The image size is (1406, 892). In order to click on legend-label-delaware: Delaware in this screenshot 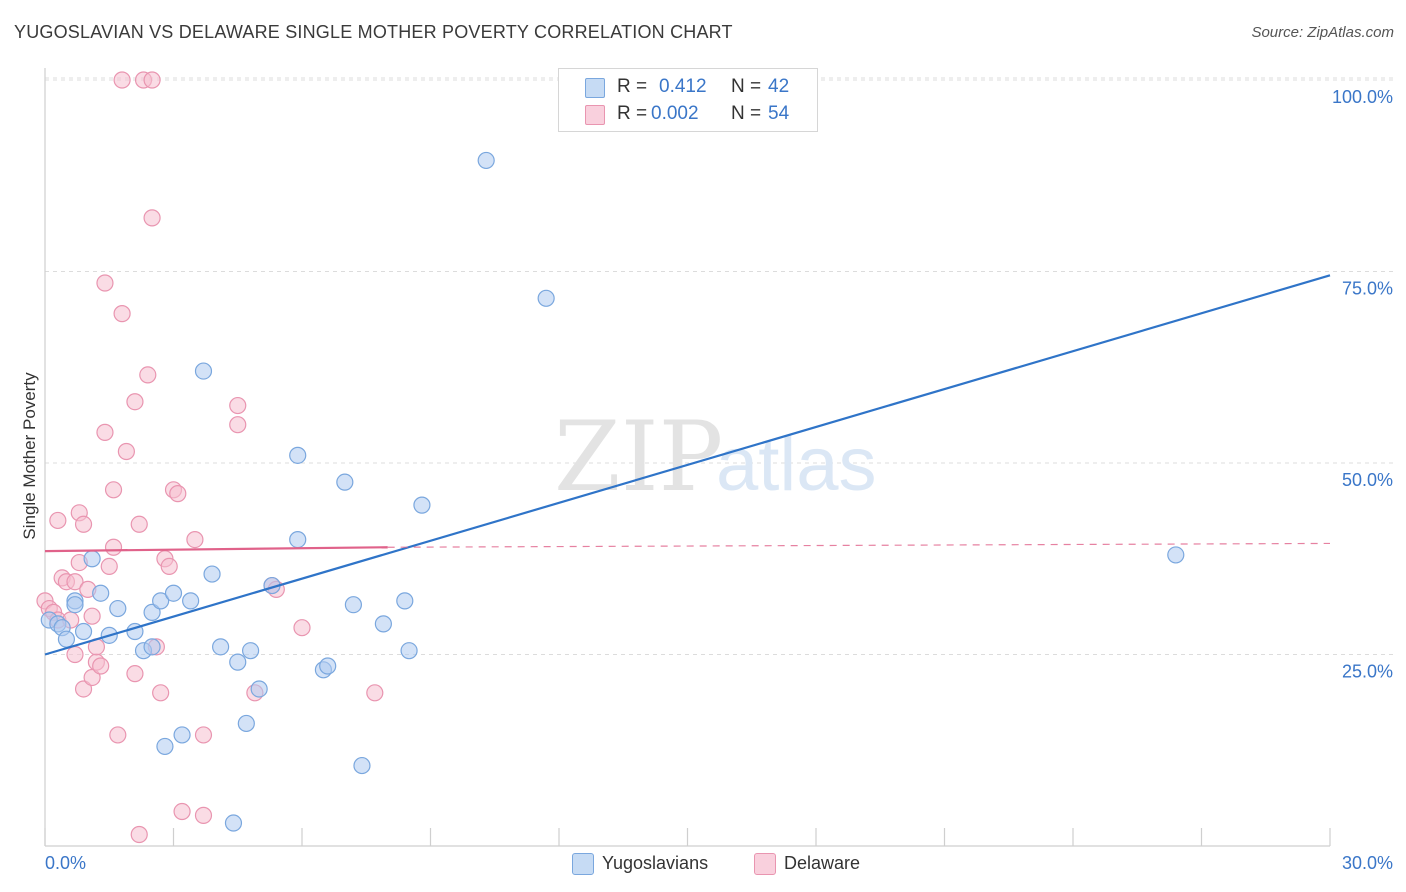, I will do `click(822, 863)`.